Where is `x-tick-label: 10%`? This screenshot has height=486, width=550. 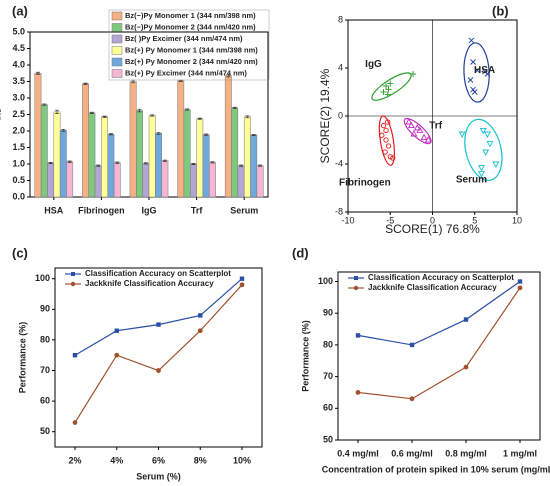
x-tick-label: 10% is located at coordinates (242, 460).